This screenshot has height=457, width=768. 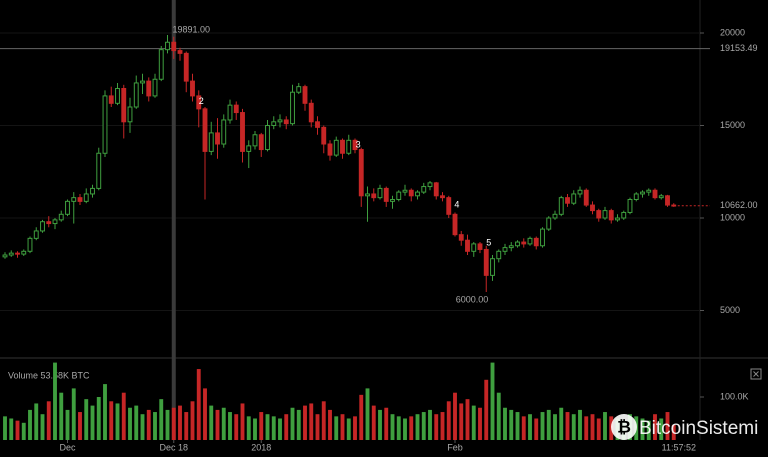 What do you see at coordinates (488, 242) in the screenshot?
I see `annotation: 5` at bounding box center [488, 242].